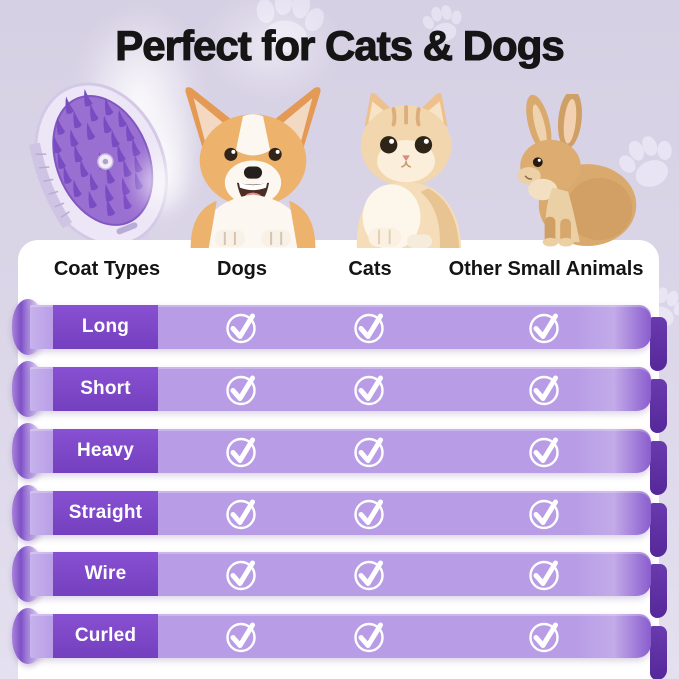 The height and width of the screenshot is (679, 679). What do you see at coordinates (105, 574) in the screenshot?
I see `coat-type-label: Wire` at bounding box center [105, 574].